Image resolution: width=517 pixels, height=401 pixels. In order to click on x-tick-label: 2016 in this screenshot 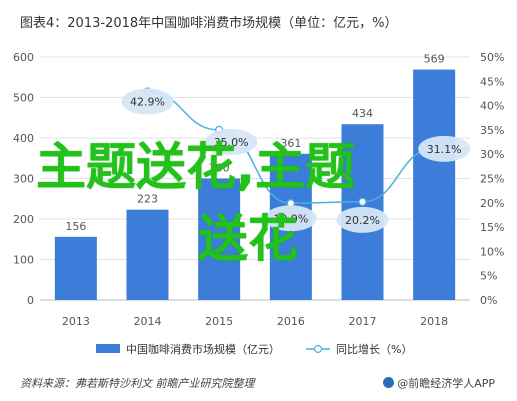, I will do `click(291, 321)`.